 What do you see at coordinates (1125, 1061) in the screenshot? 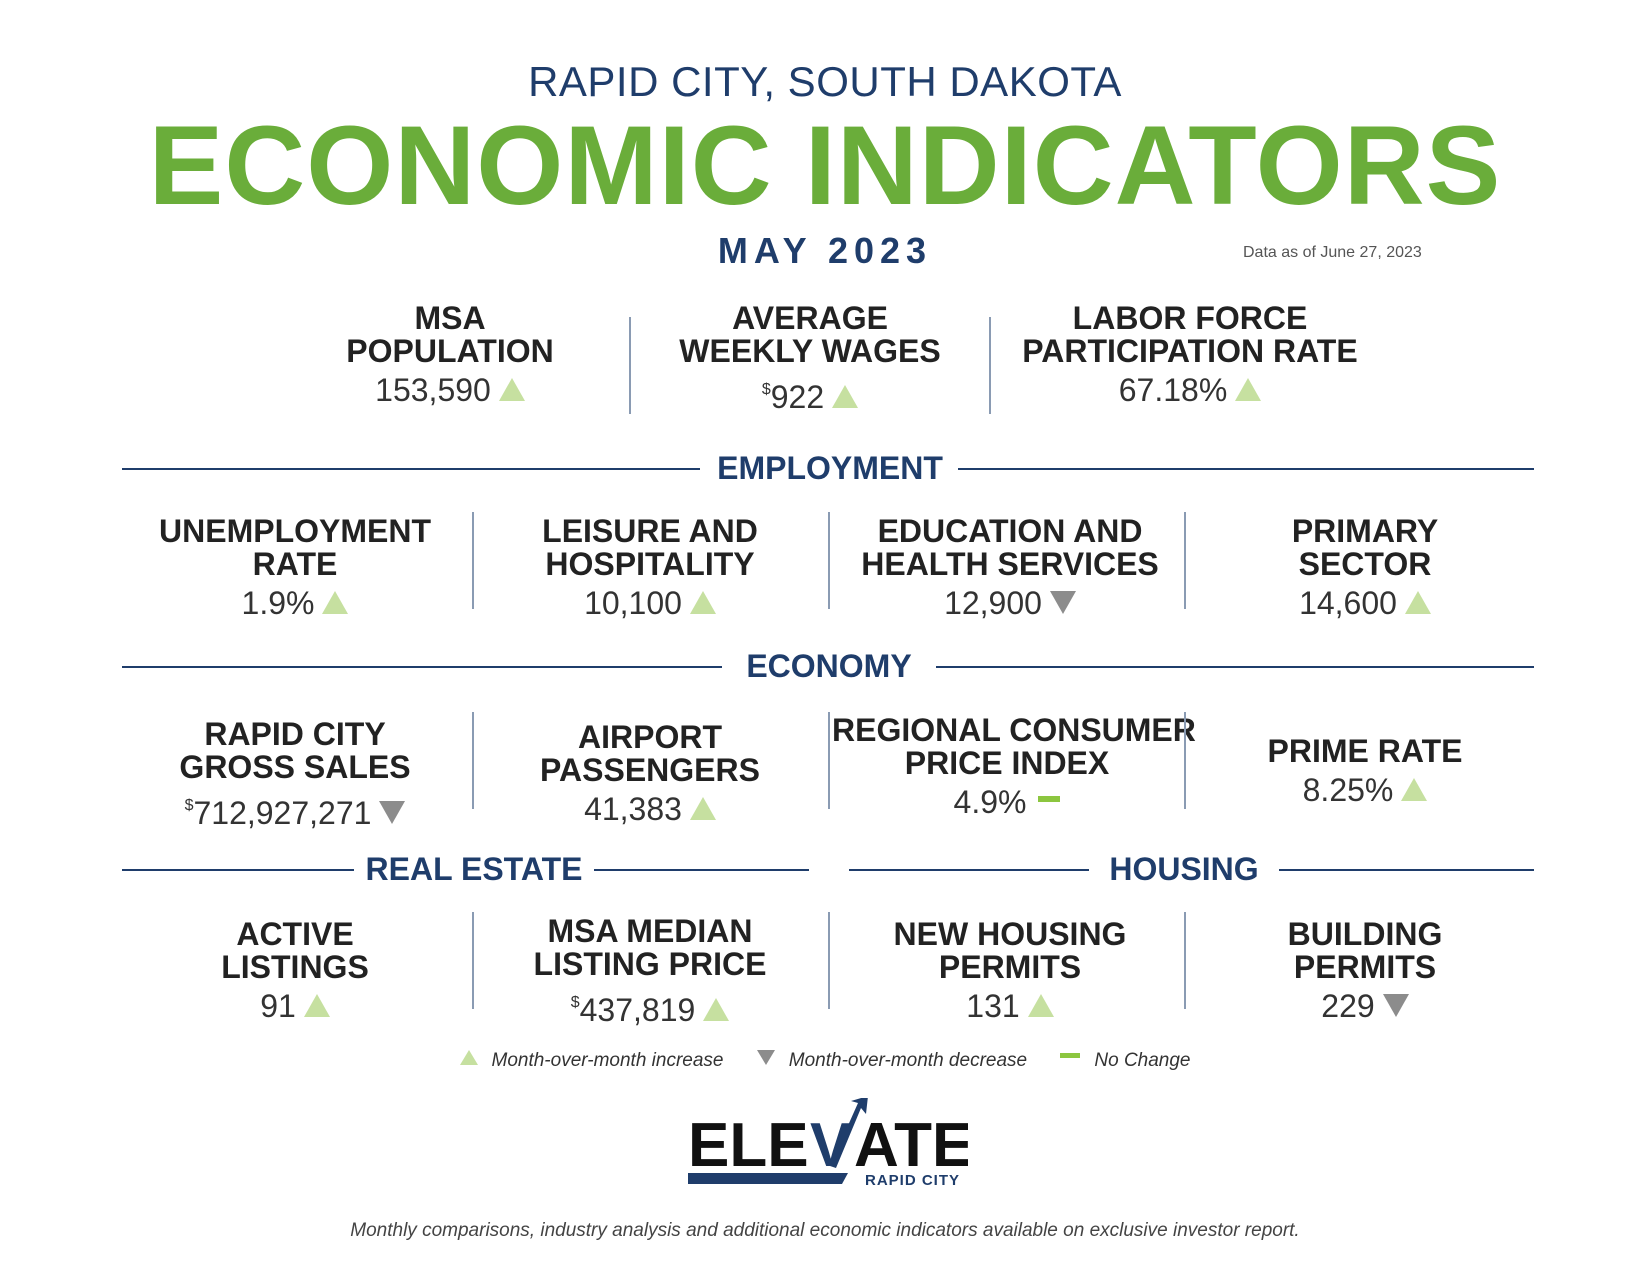
I see `legend-item-no-change: No Change` at bounding box center [1125, 1061].